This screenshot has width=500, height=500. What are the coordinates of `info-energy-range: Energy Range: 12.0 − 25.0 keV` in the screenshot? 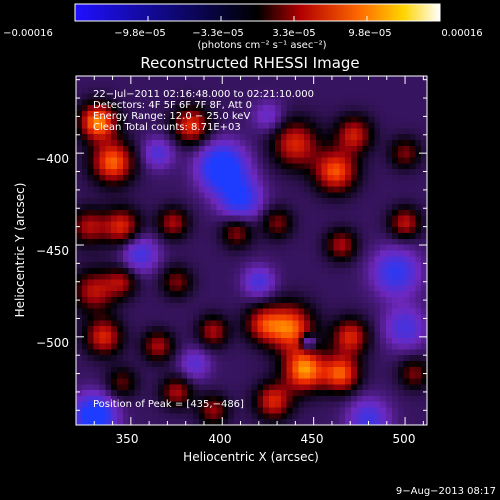 It's located at (171, 116).